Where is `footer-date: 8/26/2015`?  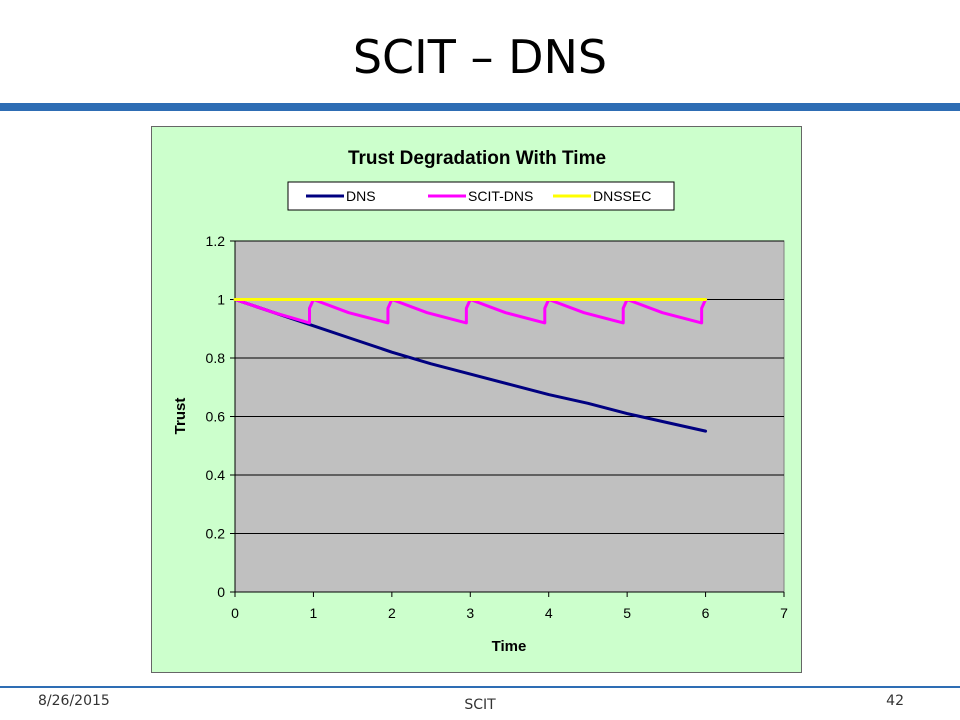 footer-date: 8/26/2015 is located at coordinates (74, 701).